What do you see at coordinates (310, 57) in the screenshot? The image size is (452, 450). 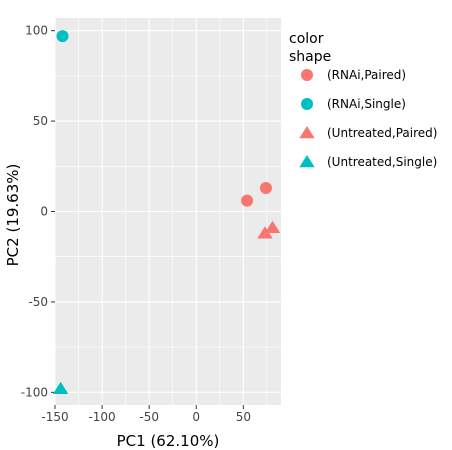 I see `legend-title-shape: shape` at bounding box center [310, 57].